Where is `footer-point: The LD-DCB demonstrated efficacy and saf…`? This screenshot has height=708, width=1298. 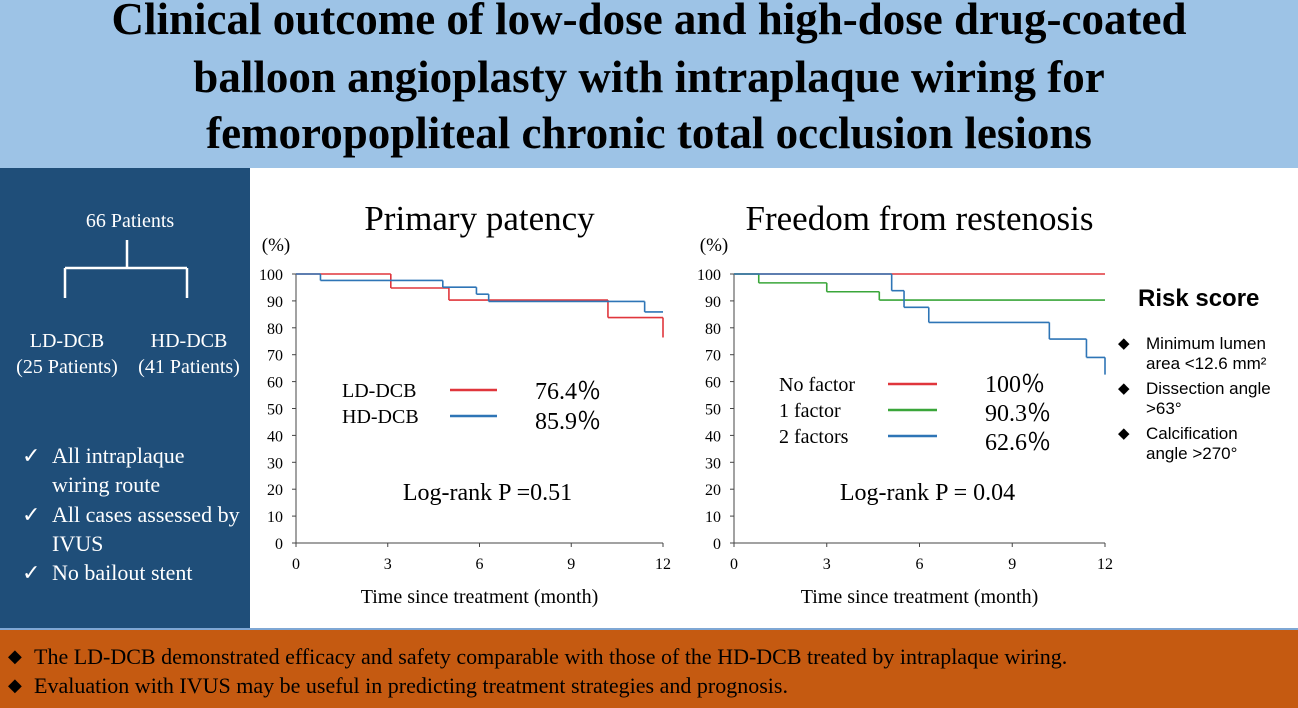
footer-point: The LD-DCB demonstrated efficacy and saf… is located at coordinates (537, 657).